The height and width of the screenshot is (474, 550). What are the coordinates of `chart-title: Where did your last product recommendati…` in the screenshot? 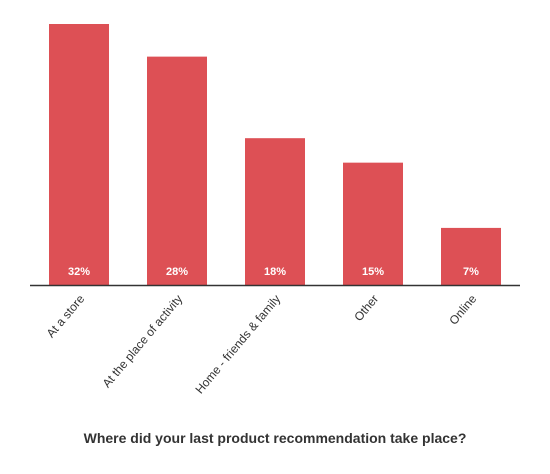 It's located at (275, 438).